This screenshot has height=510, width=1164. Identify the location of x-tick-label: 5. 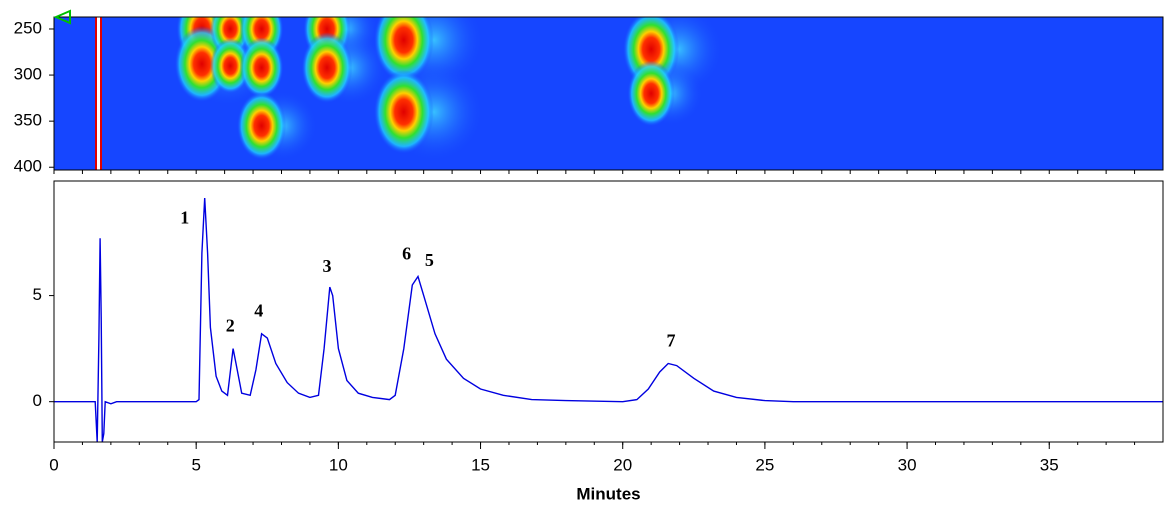
(195, 464).